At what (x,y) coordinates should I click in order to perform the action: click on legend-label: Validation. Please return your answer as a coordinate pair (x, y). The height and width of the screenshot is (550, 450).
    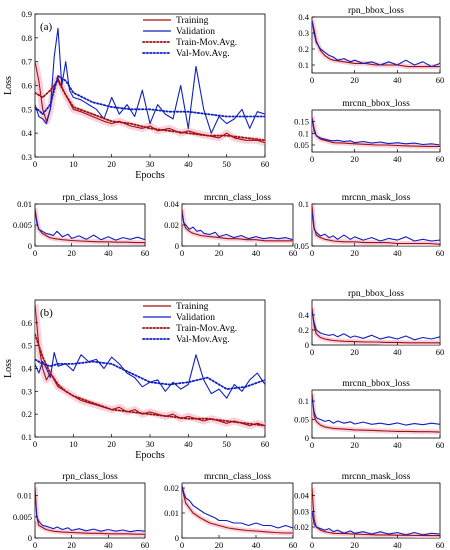
    Looking at the image, I should click on (195, 32).